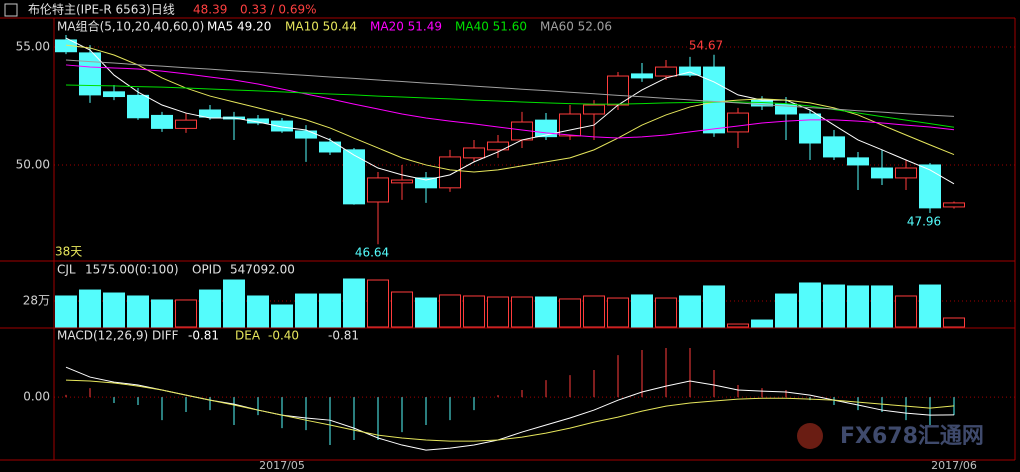 Image resolution: width=1020 pixels, height=472 pixels. I want to click on legend-title: MA组合(5,10,20,40,60,0), so click(130, 26).